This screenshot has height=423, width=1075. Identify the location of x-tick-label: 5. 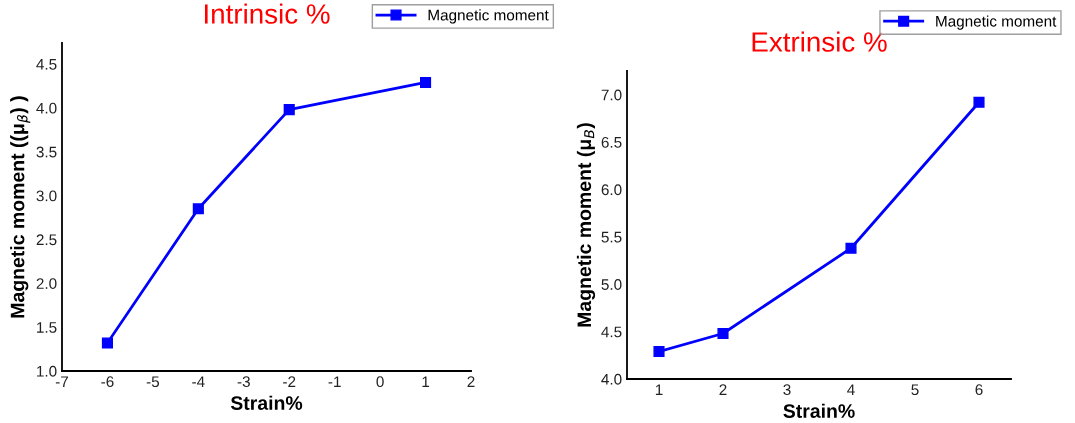
(915, 390).